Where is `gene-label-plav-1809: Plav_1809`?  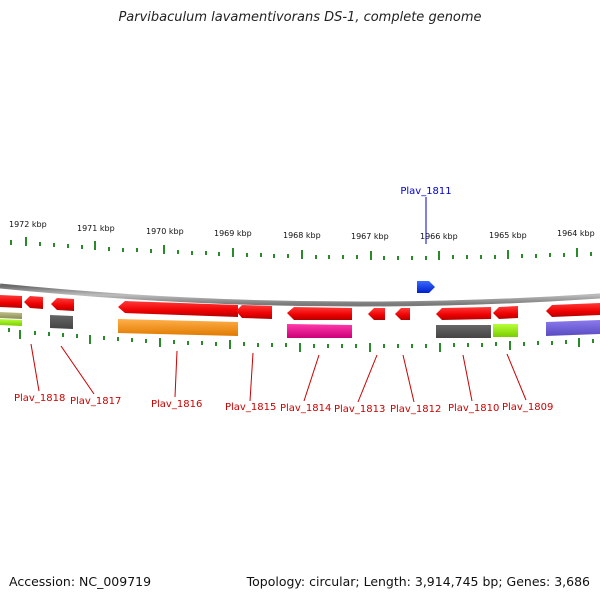
gene-label-plav-1809: Plav_1809 is located at coordinates (527, 407).